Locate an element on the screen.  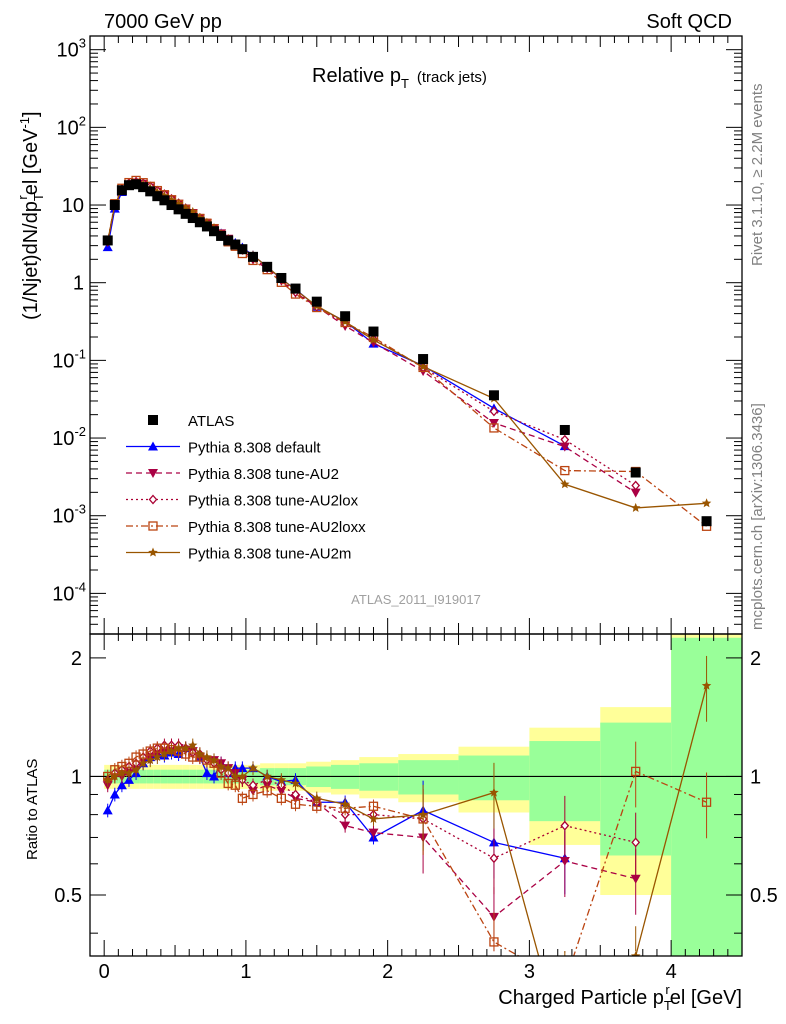
legend-item: Pythia 8.308 tune-AU2m is located at coordinates (238, 554).